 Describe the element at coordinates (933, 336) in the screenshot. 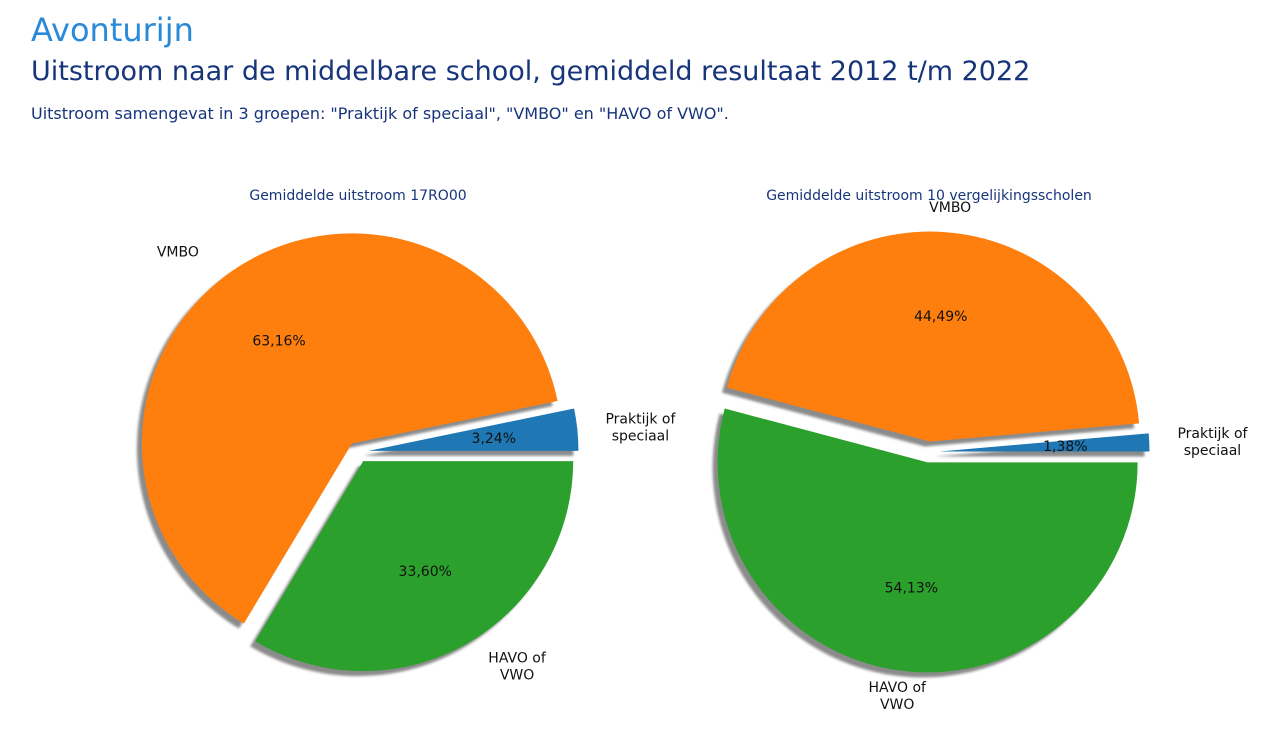

I see `slice-vmbo` at that location.